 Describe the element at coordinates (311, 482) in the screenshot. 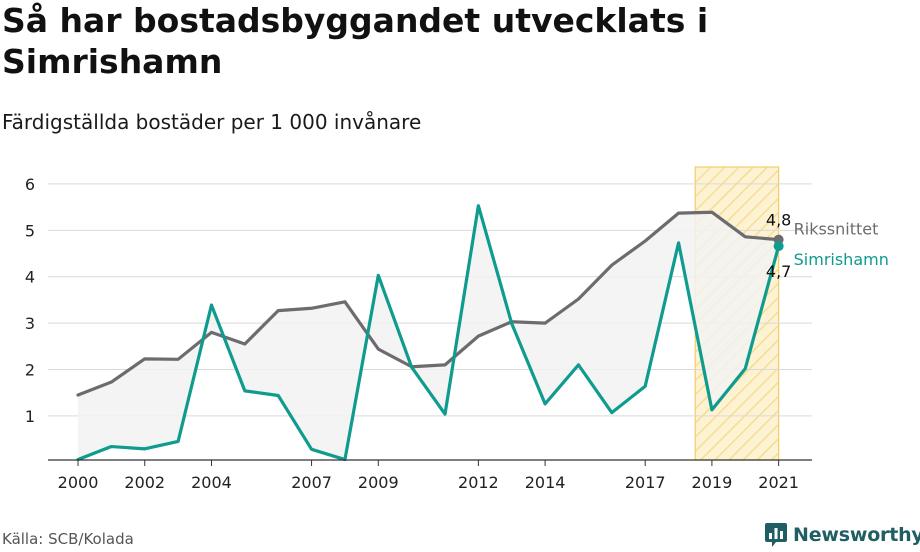

I see `x-tick-label: 2007` at that location.